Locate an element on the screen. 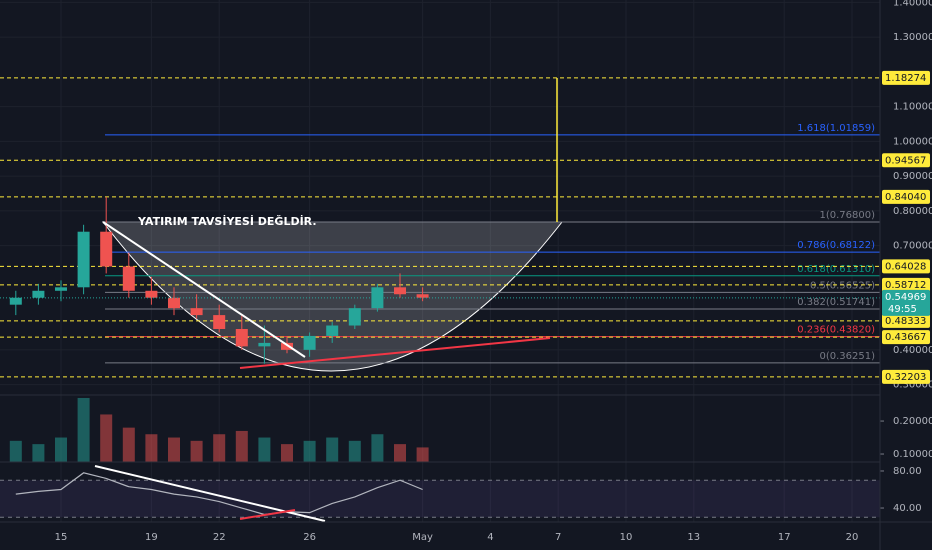 This screenshot has height=550, width=932. level-label: 0.32203 is located at coordinates (905, 377).